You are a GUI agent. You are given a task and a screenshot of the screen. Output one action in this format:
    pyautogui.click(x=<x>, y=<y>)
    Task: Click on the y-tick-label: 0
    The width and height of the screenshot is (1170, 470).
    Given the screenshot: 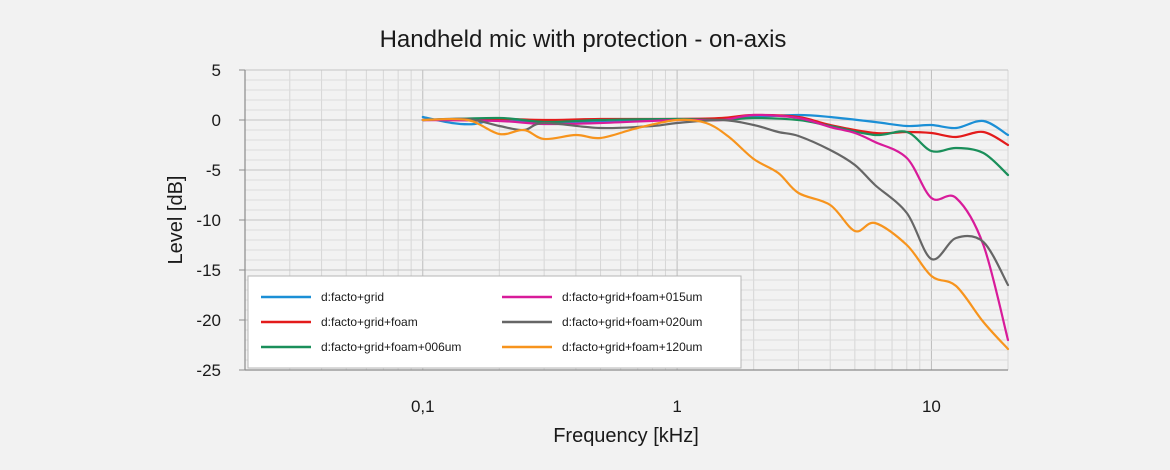 What is the action you would take?
    pyautogui.click(x=216, y=120)
    